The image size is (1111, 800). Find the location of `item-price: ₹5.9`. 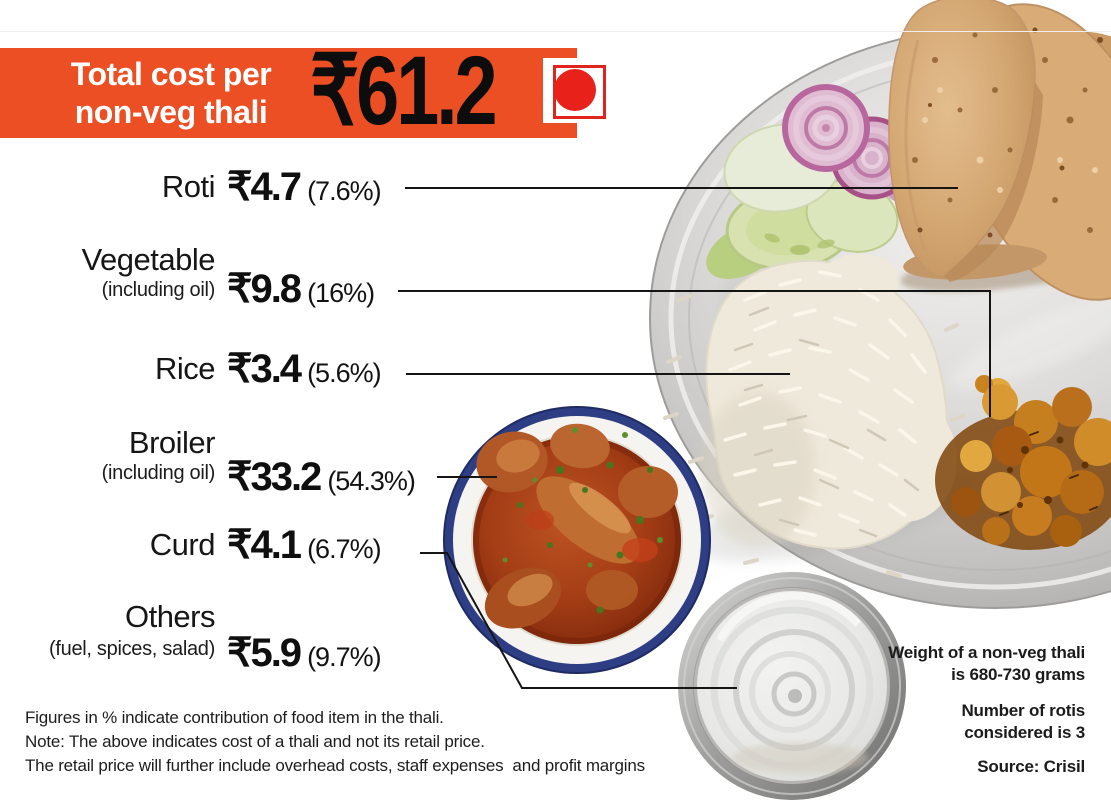

item-price: ₹5.9 is located at coordinates (264, 653).